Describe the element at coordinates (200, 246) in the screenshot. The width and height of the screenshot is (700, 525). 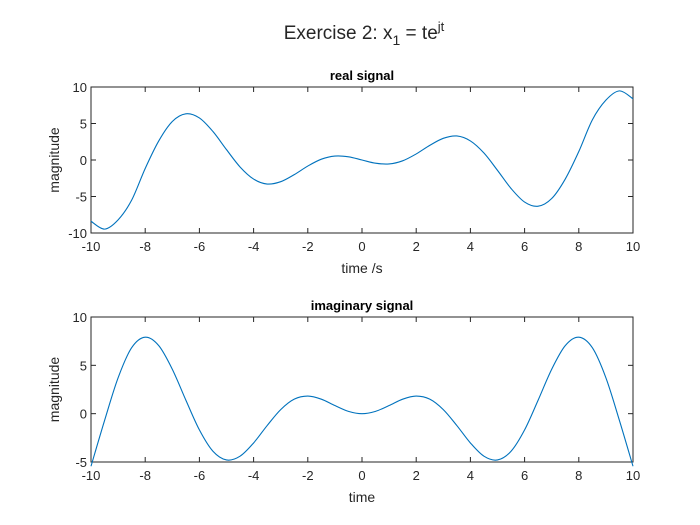
I see `plot1-x-tick-label: -6` at that location.